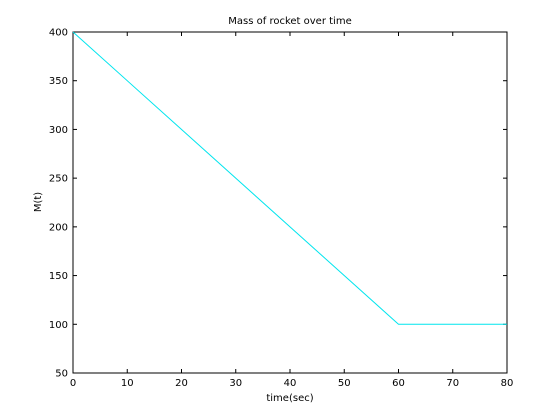  What do you see at coordinates (289, 398) in the screenshot?
I see `x-axis-title: time(sec)` at bounding box center [289, 398].